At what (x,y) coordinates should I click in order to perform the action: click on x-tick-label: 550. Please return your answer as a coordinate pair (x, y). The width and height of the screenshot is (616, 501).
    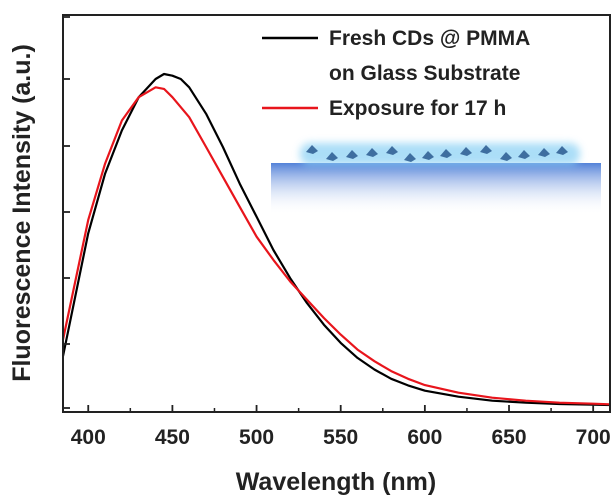
    Looking at the image, I should click on (340, 437).